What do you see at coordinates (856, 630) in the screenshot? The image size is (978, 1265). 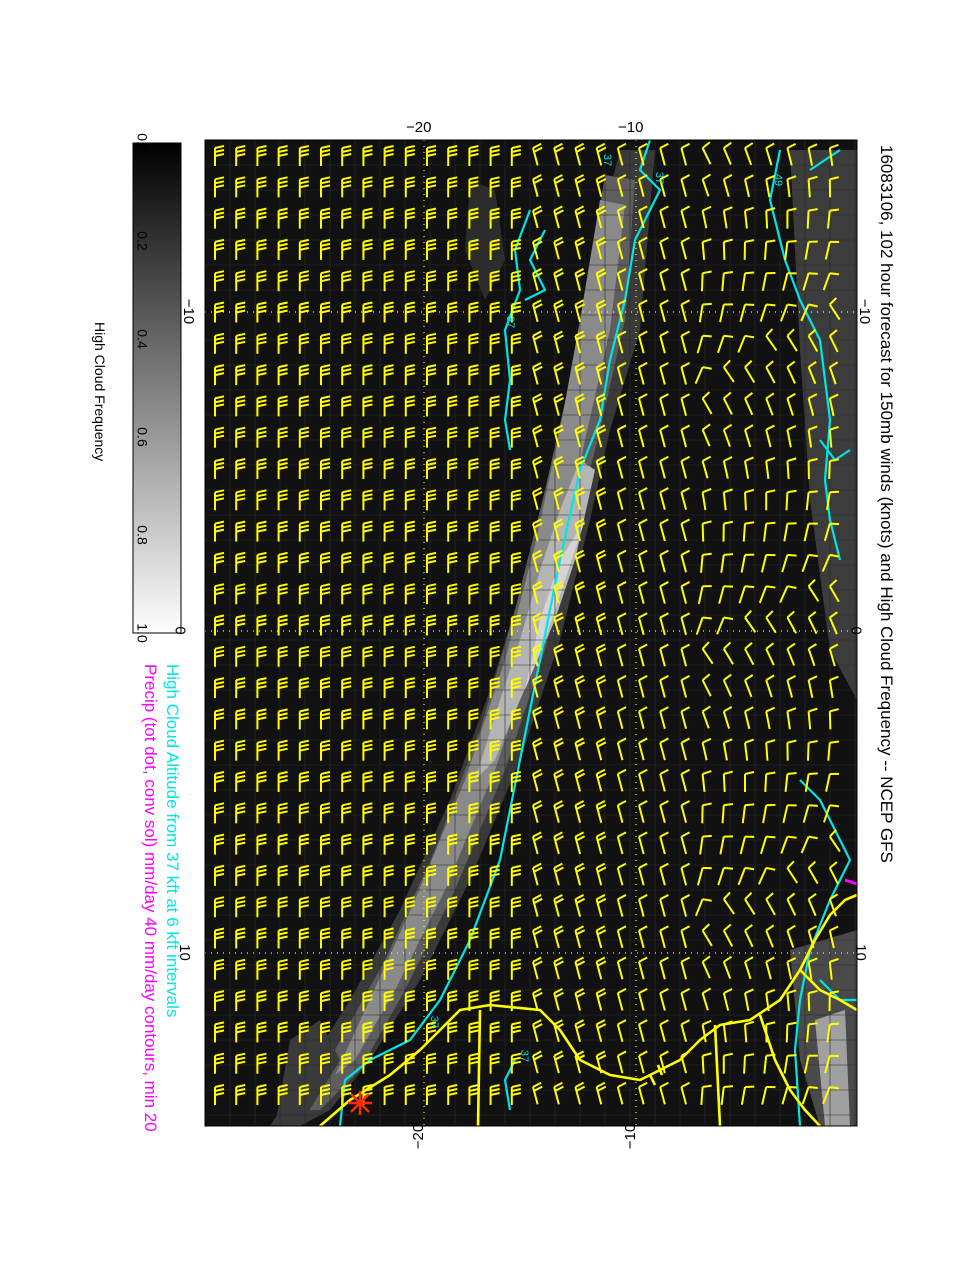 I see `axis-tick-label: 0` at bounding box center [856, 630].